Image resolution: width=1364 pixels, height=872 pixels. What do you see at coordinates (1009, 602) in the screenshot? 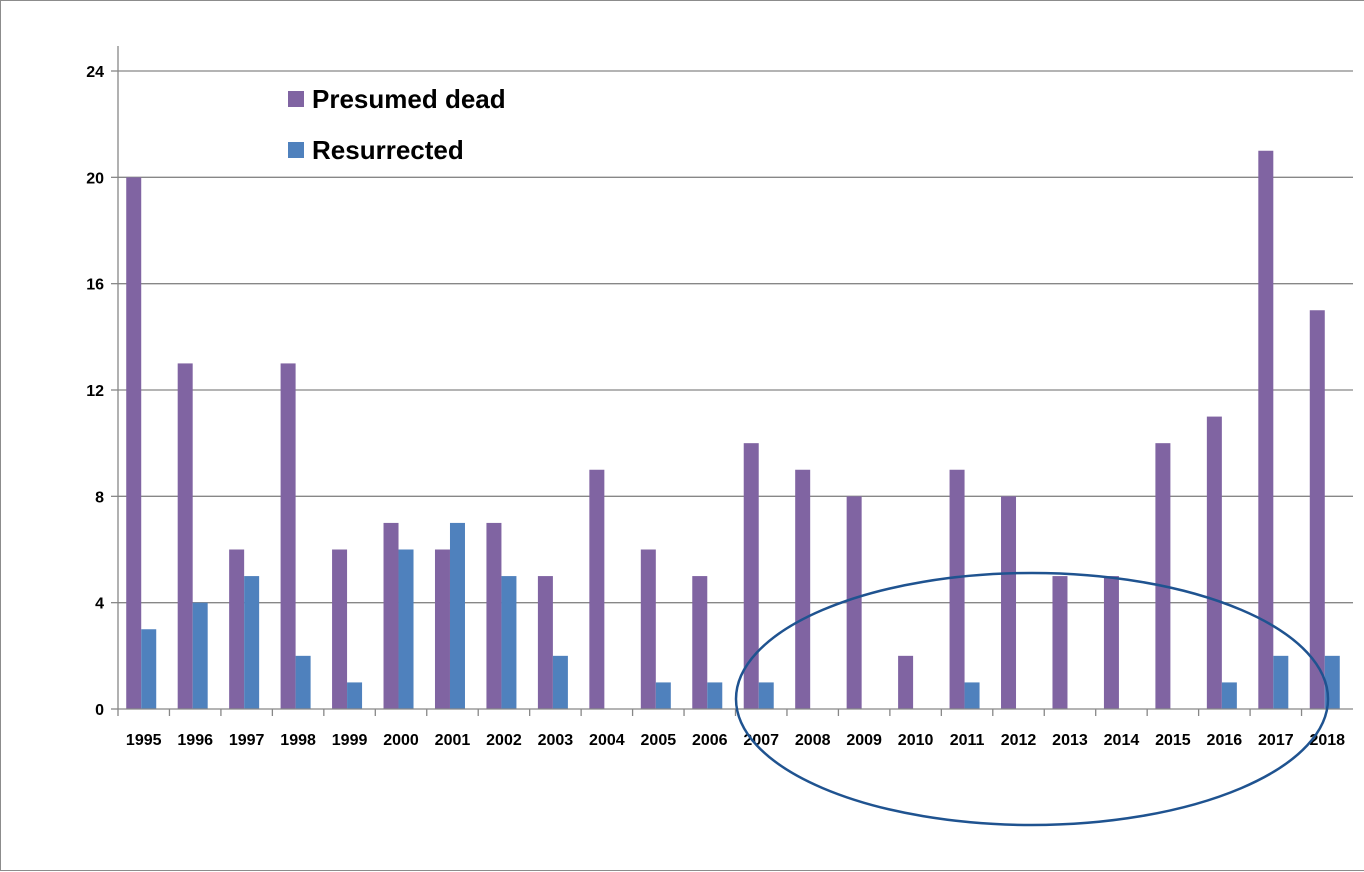
I see `bar-presumed-dead-2012` at bounding box center [1009, 602].